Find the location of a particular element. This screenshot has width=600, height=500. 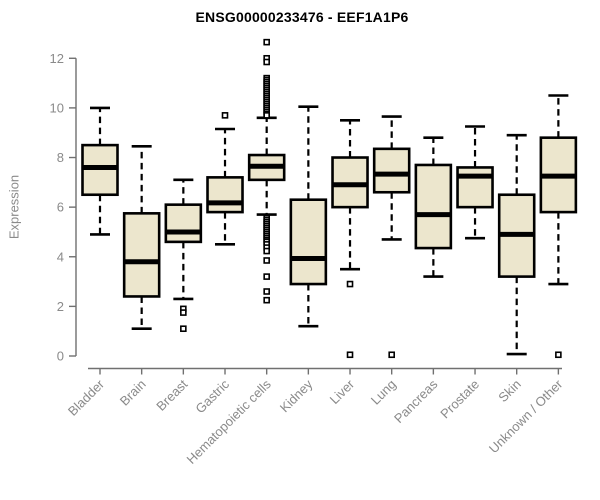

y-axis-title: Expression is located at coordinates (14, 207).